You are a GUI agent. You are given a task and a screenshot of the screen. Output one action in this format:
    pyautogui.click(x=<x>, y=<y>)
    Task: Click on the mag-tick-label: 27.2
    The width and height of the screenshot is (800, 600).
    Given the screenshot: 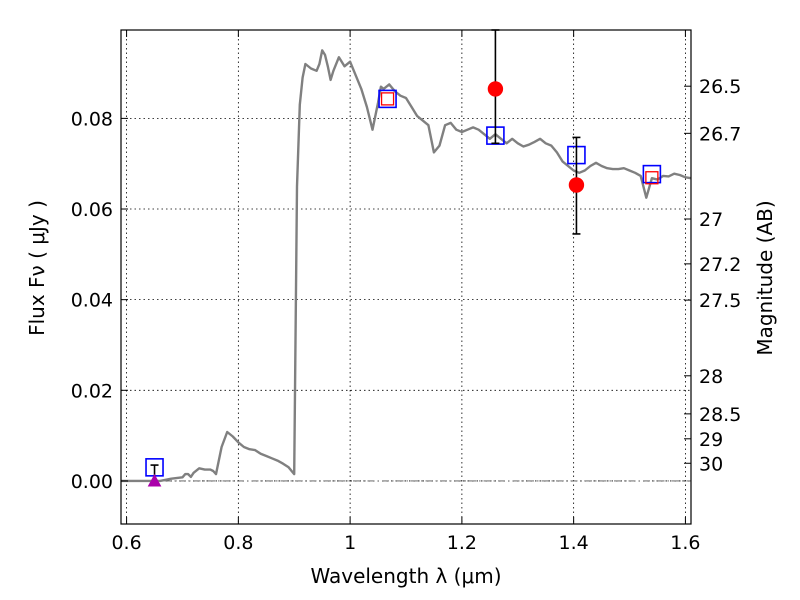 What is the action you would take?
    pyautogui.click(x=720, y=265)
    